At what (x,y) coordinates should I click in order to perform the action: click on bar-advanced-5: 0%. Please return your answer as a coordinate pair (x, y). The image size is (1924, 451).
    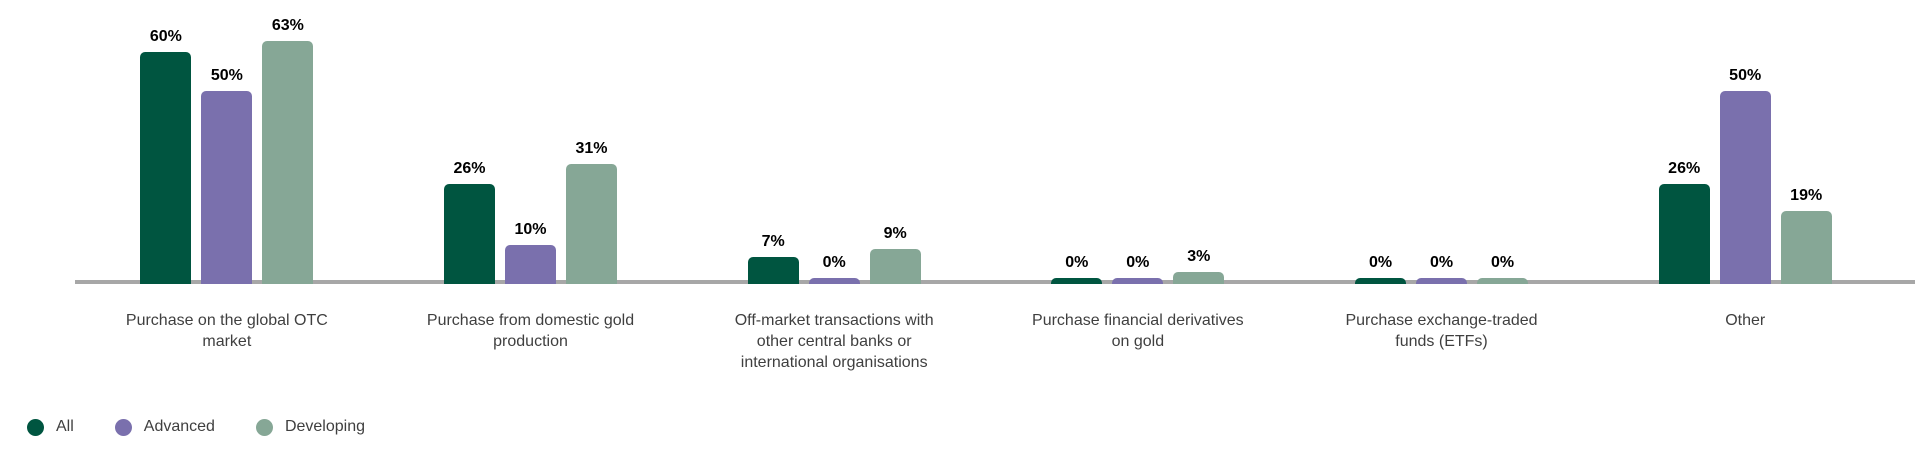
    Looking at the image, I should click on (1442, 269).